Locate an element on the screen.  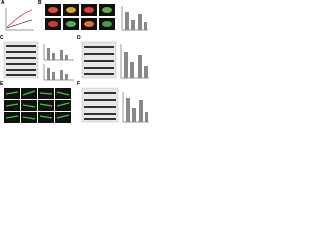
panel-letter: A is located at coordinates (3, 3).